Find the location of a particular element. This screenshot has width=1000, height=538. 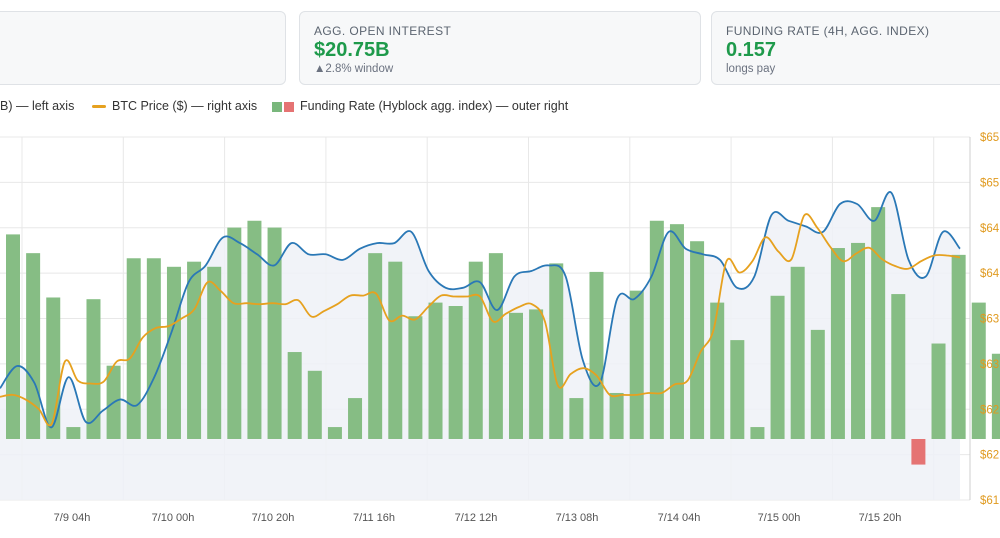

x-tick-label: 7/15 00h is located at coordinates (779, 518).